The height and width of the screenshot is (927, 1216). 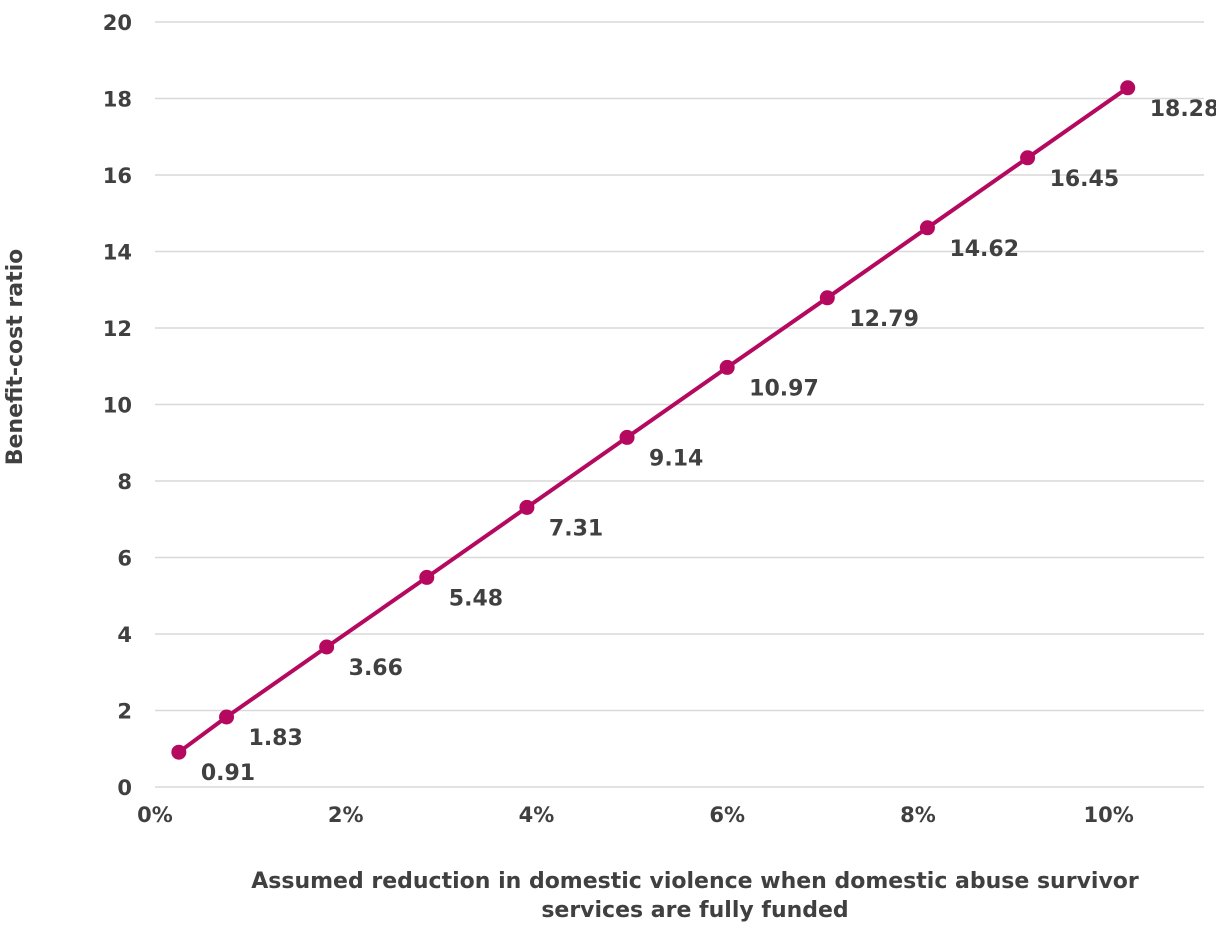 What do you see at coordinates (984, 249) in the screenshot?
I see `data-label: 14.62` at bounding box center [984, 249].